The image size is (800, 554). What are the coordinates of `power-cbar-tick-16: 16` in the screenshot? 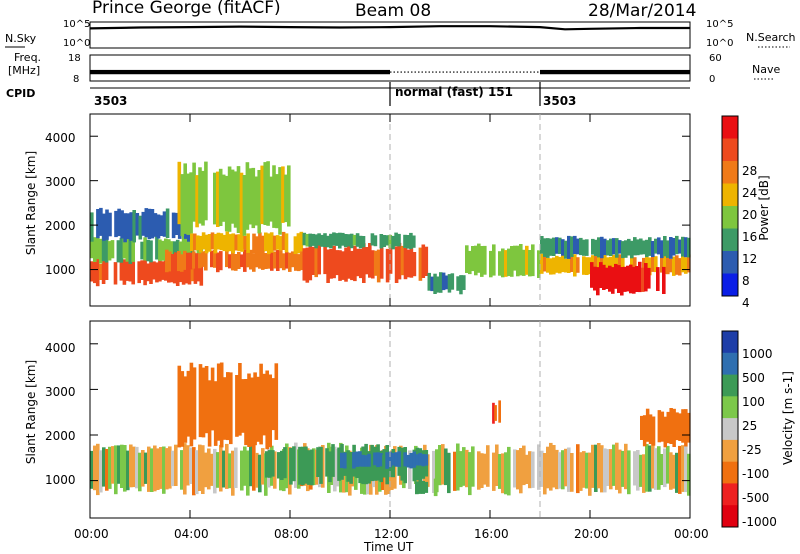 It's located at (750, 237).